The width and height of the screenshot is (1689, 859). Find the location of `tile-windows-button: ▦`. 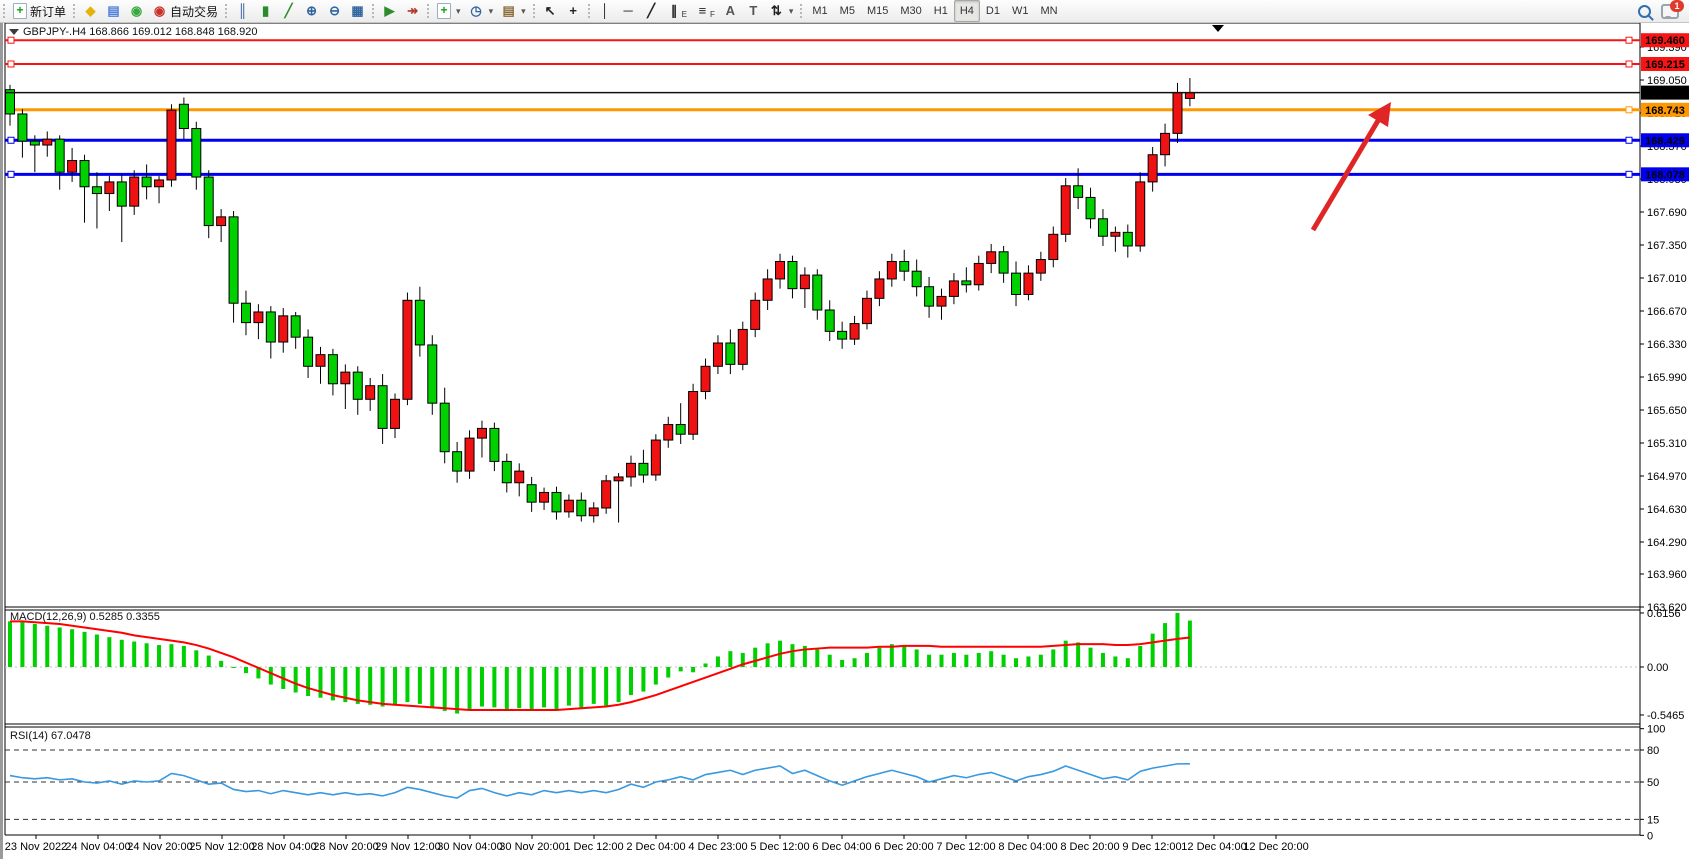

tile-windows-button: ▦ is located at coordinates (357, 11).